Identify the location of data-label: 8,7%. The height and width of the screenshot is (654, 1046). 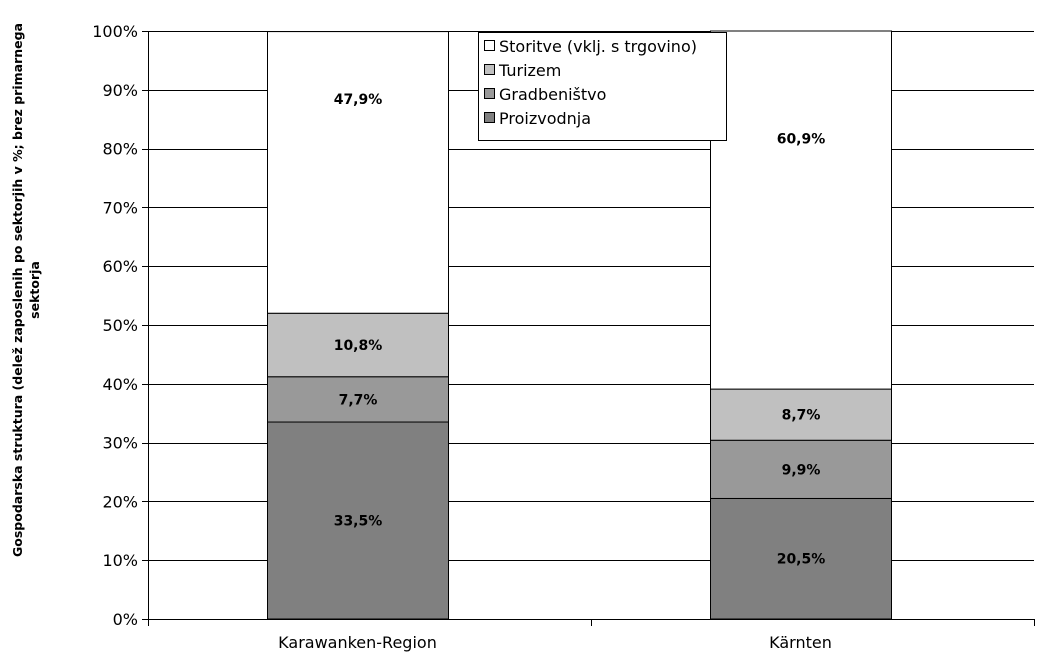
(801, 416).